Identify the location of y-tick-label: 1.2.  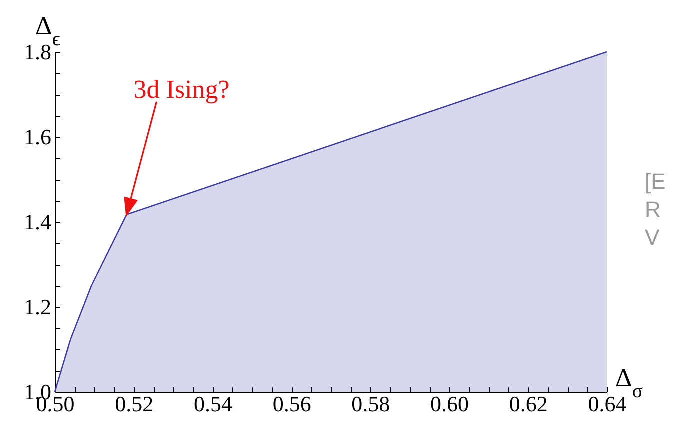
(38, 307).